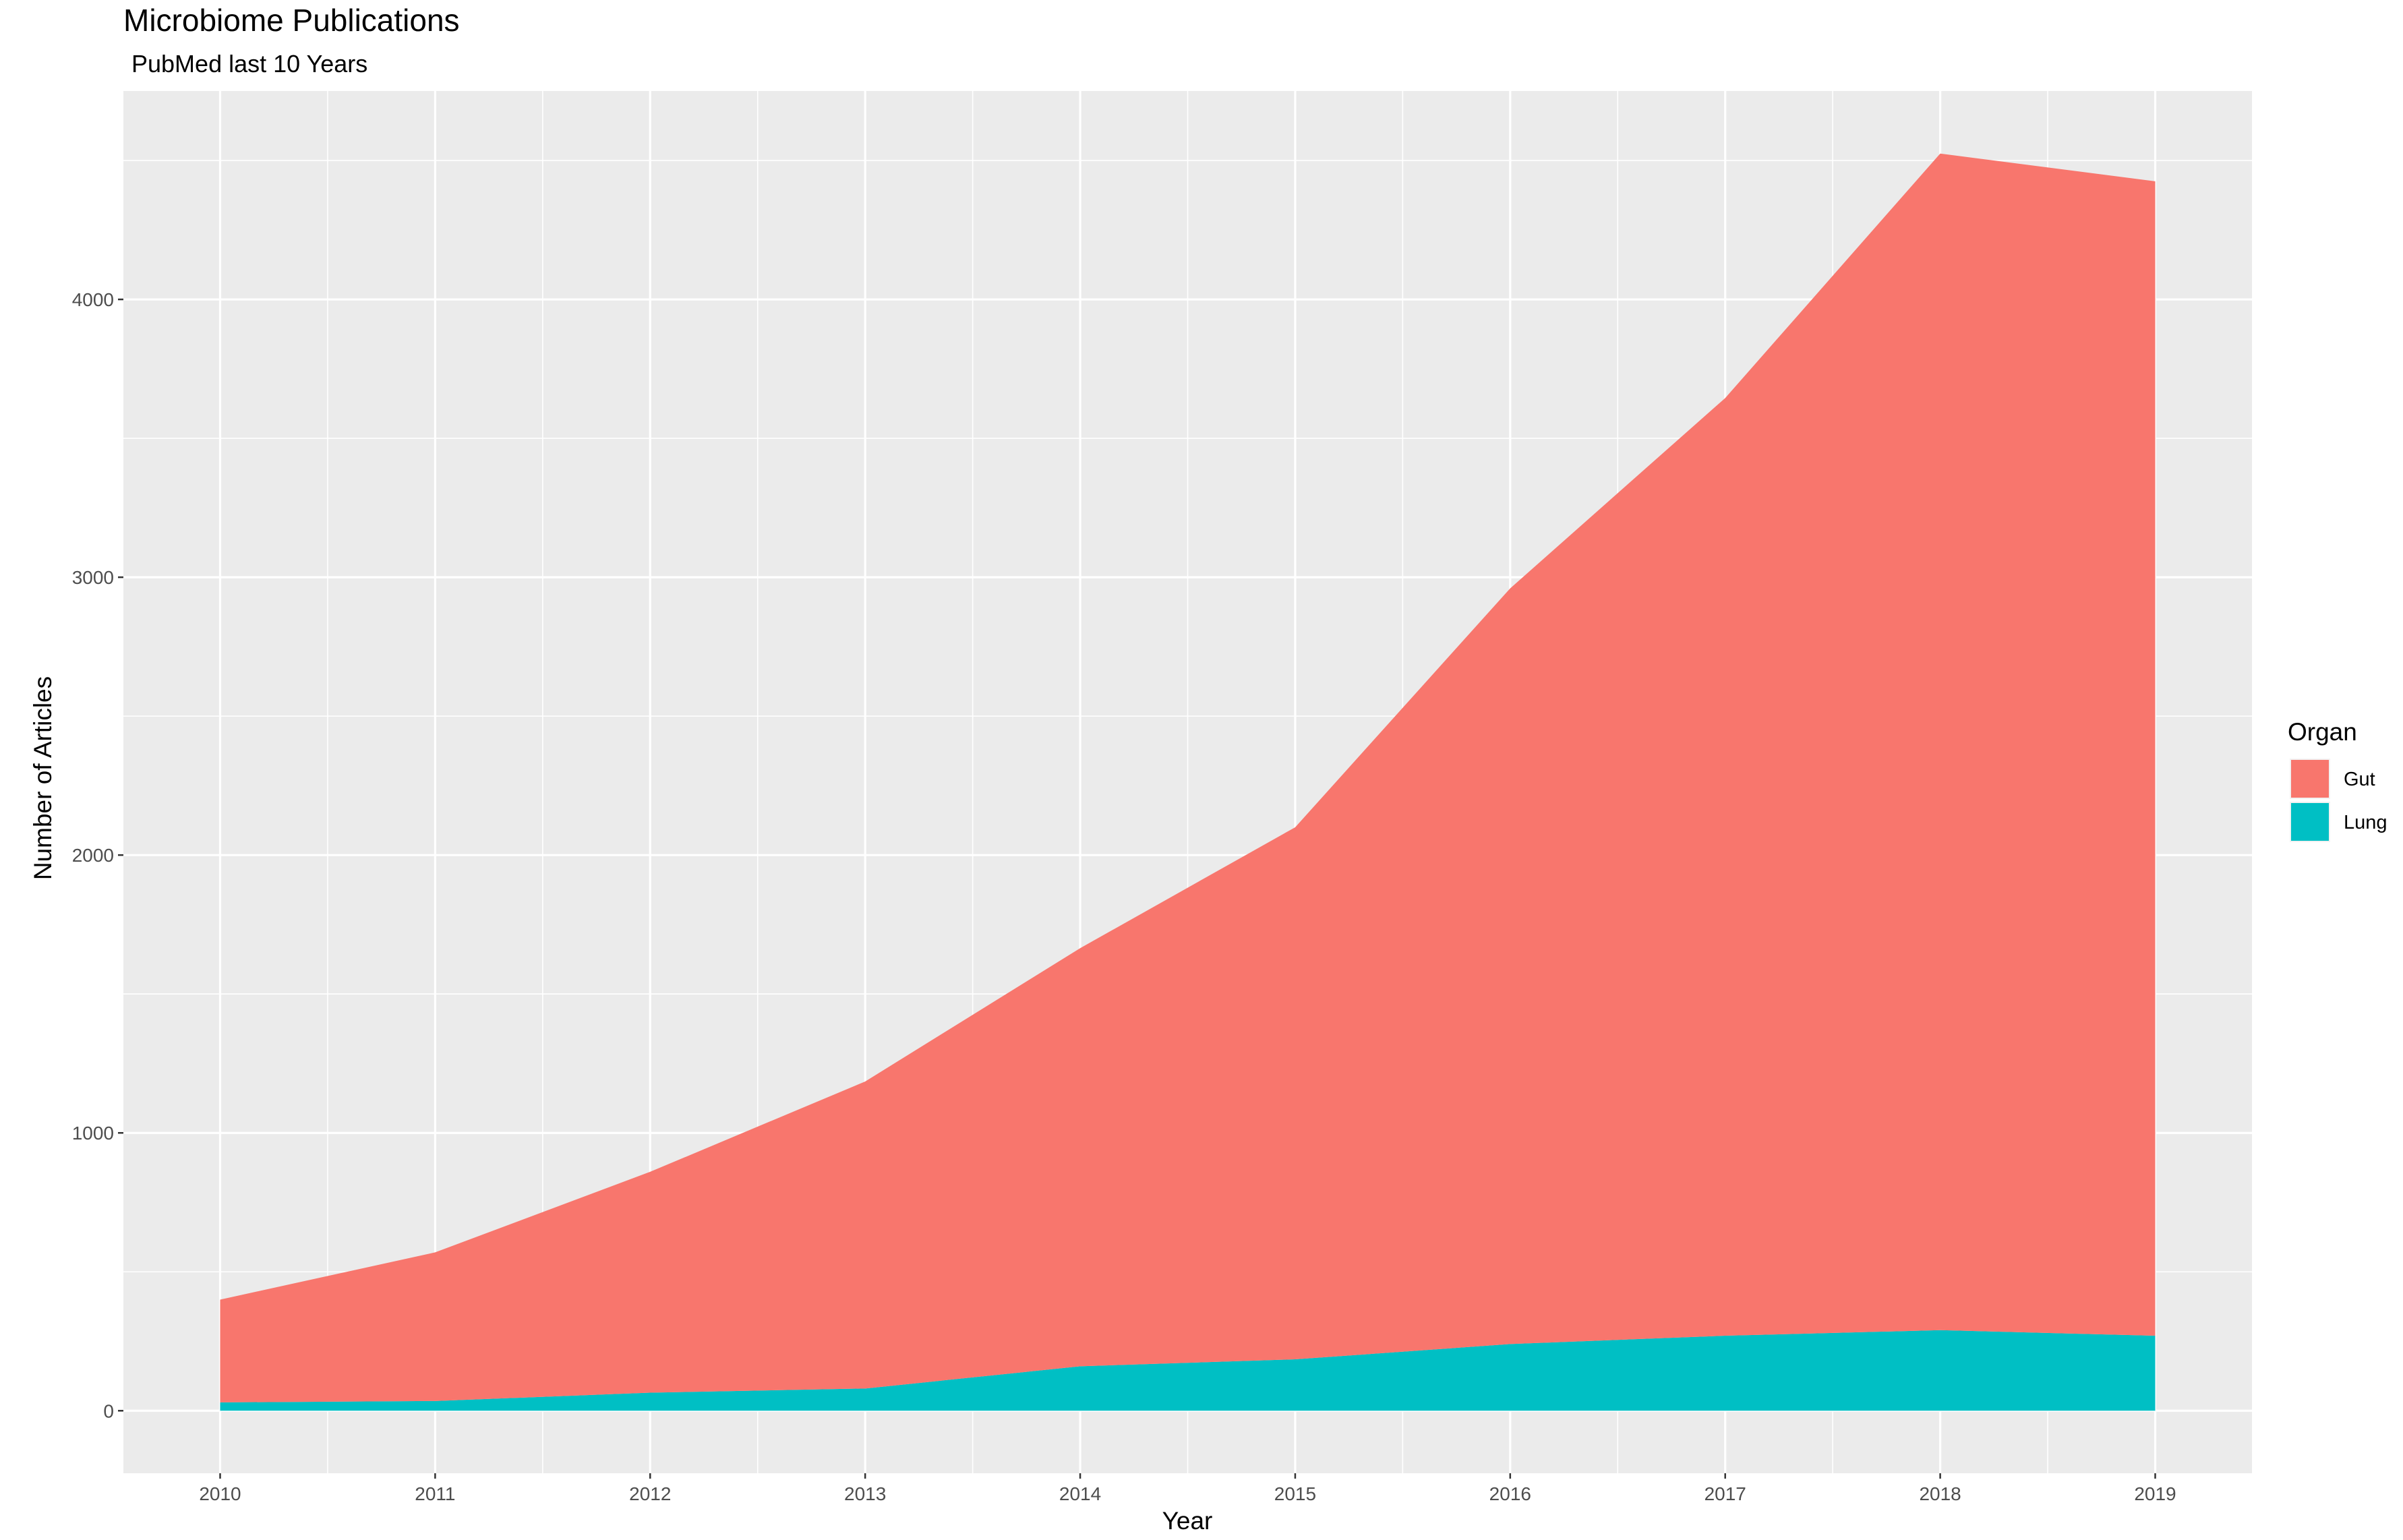 The width and height of the screenshot is (2403, 1540). What do you see at coordinates (2310, 779) in the screenshot?
I see `legend-swatch-gut` at bounding box center [2310, 779].